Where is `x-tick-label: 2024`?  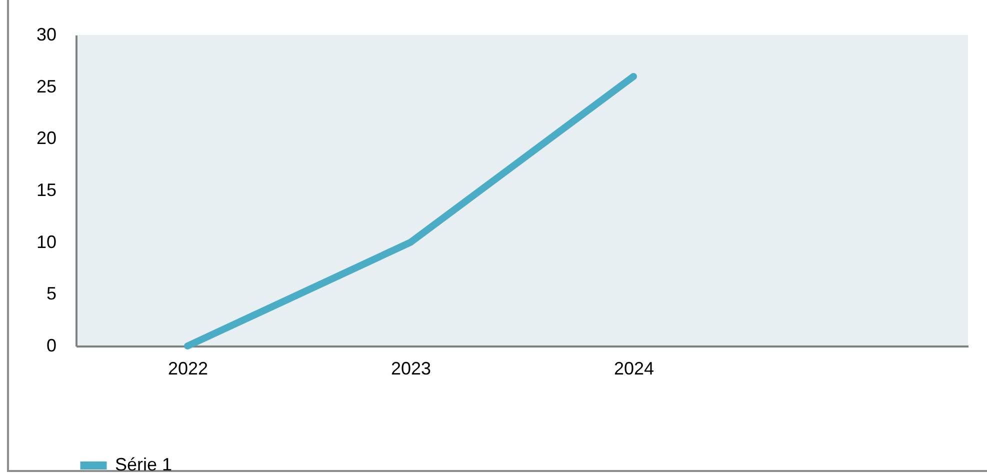 x-tick-label: 2024 is located at coordinates (634, 368).